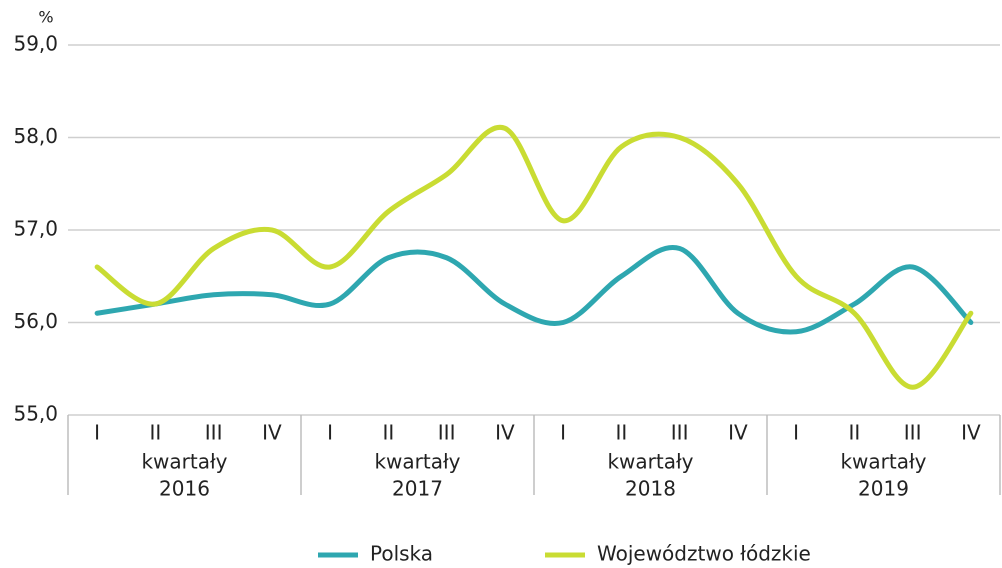 This screenshot has height=568, width=1002. Describe the element at coordinates (35, 136) in the screenshot. I see `y-tick-label: 58,0` at that location.